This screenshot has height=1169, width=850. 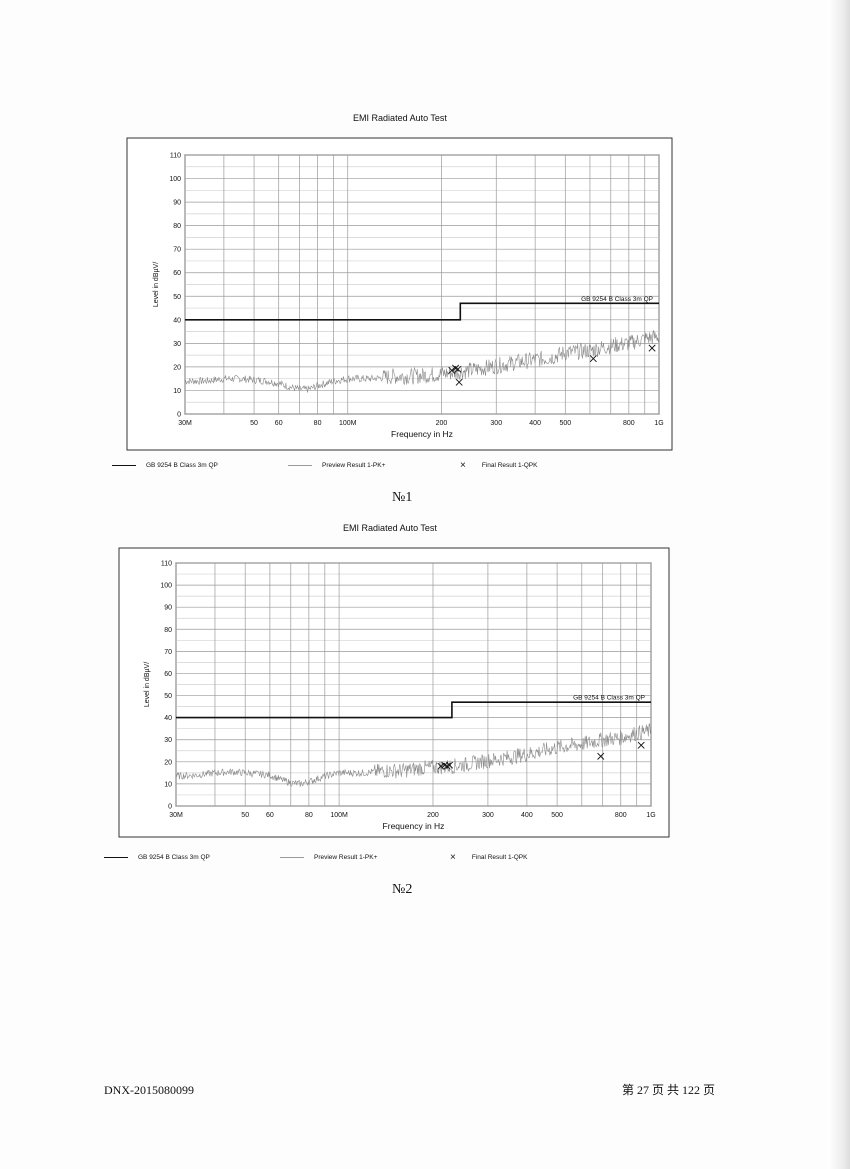 What do you see at coordinates (279, 423) in the screenshot?
I see `chart-1-x-tick-label: 60` at bounding box center [279, 423].